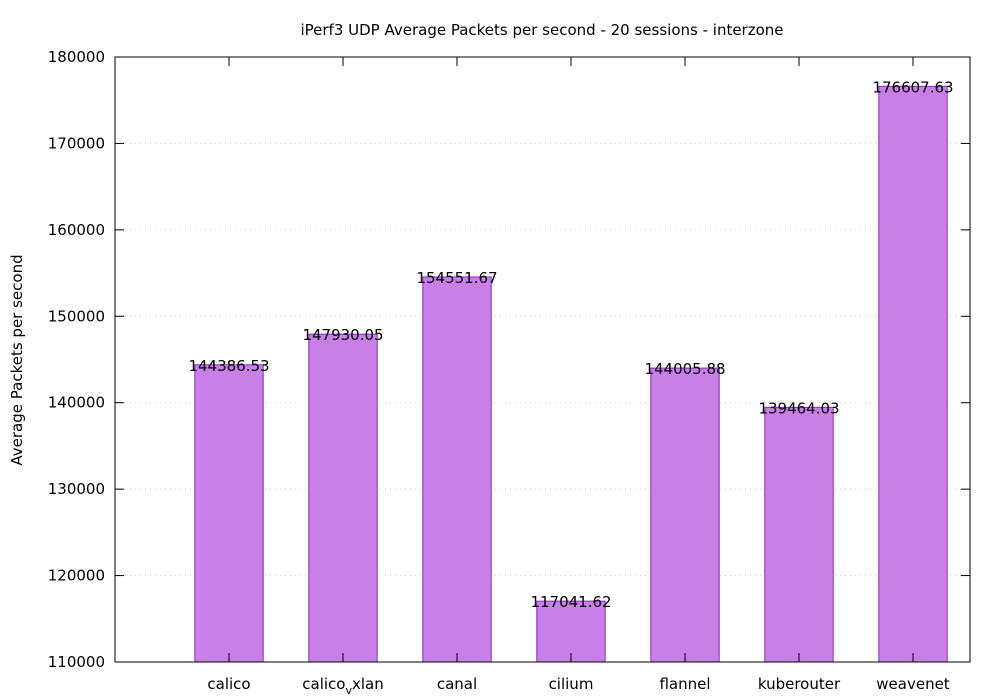  What do you see at coordinates (798, 408) in the screenshot?
I see `value-label: 139464.03` at bounding box center [798, 408].